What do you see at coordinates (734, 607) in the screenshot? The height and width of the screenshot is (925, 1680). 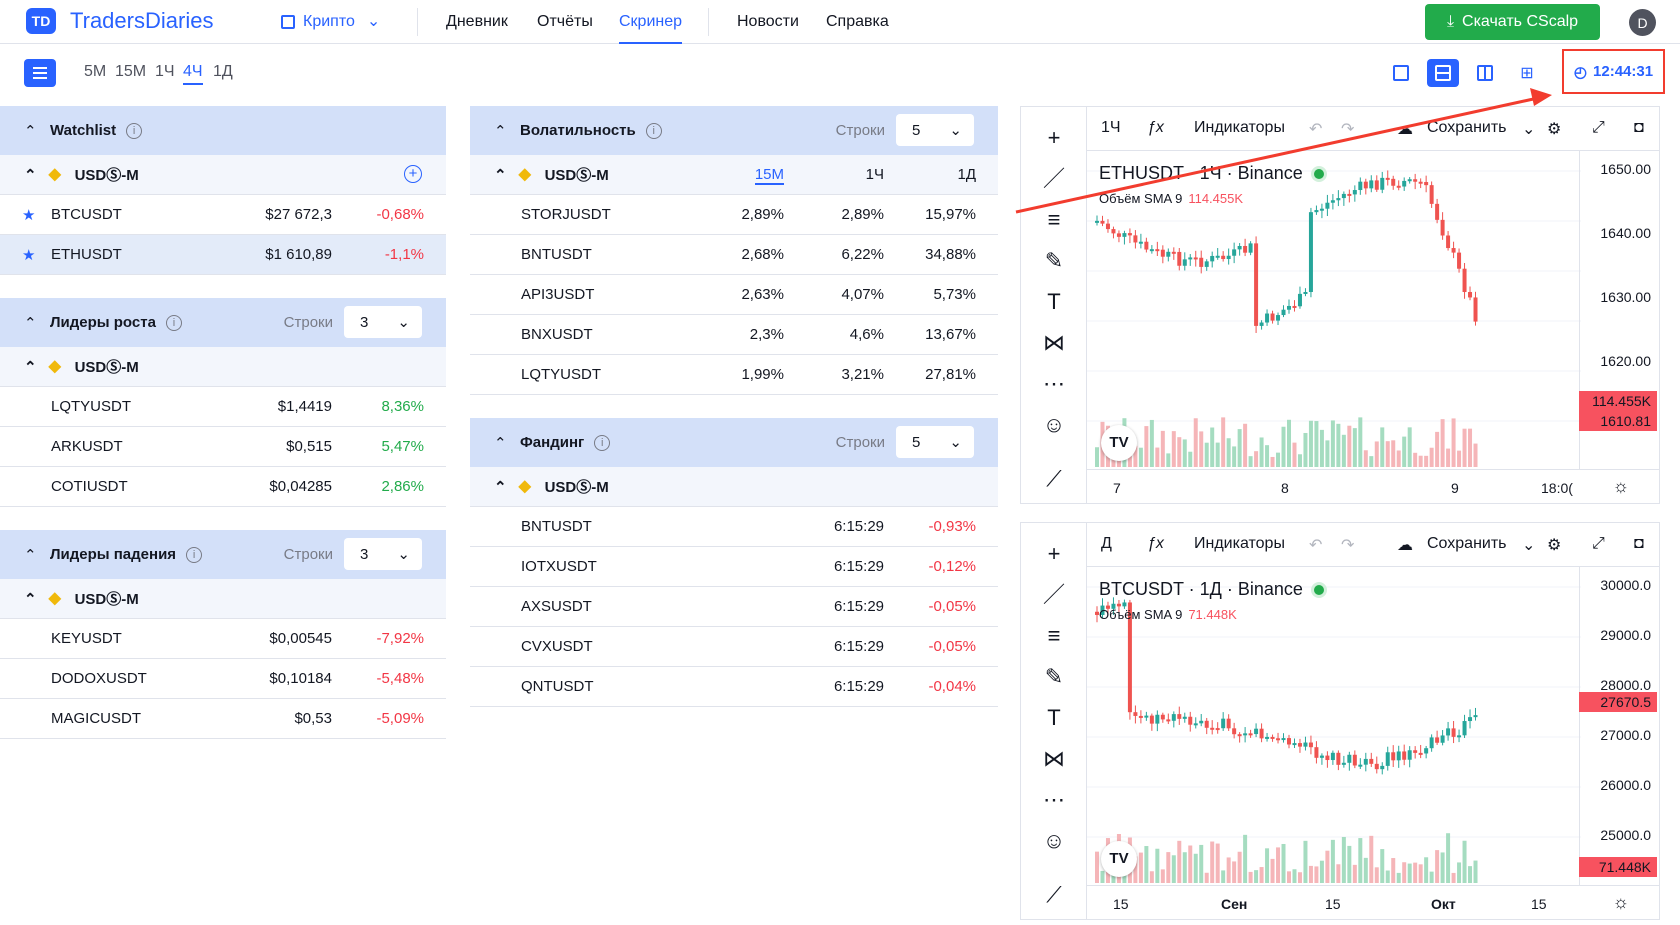 I see `table-row: AXSUSDT 6:15:29 -0,05%` at bounding box center [734, 607].